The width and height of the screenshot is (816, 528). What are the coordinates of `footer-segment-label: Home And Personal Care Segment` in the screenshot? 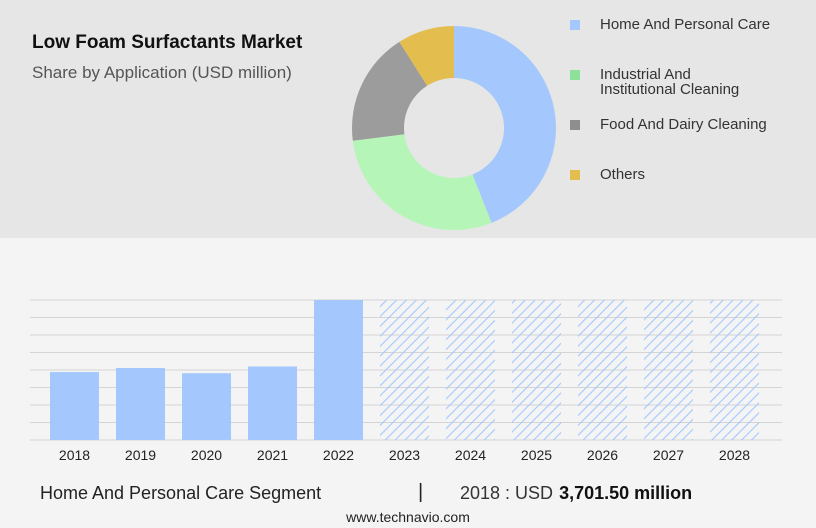 It's located at (181, 493).